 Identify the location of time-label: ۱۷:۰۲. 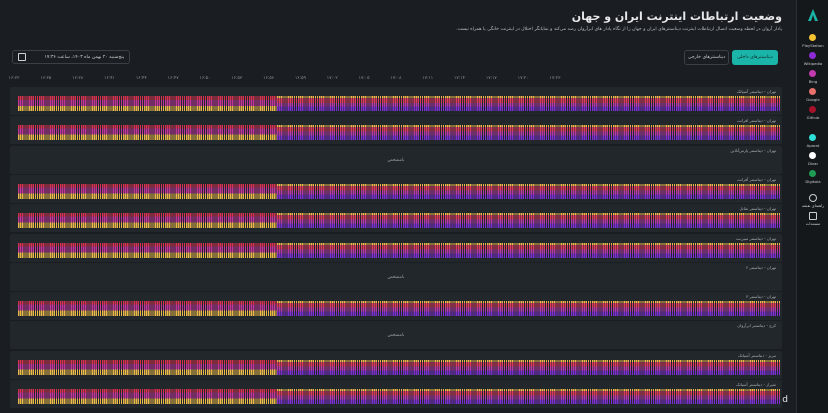
(332, 78).